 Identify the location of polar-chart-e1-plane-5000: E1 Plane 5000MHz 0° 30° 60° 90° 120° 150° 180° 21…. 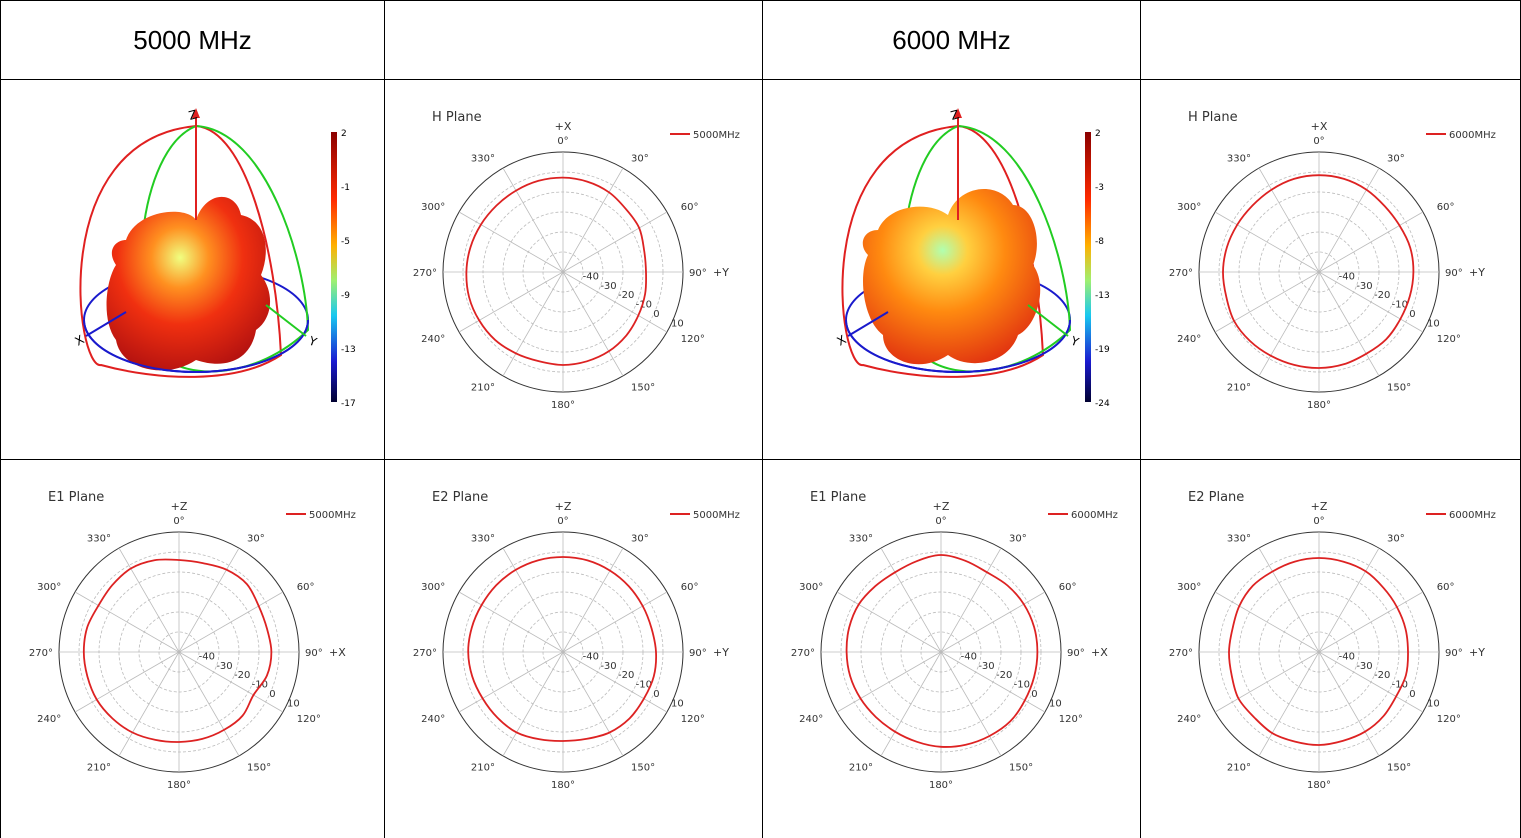
(192, 640).